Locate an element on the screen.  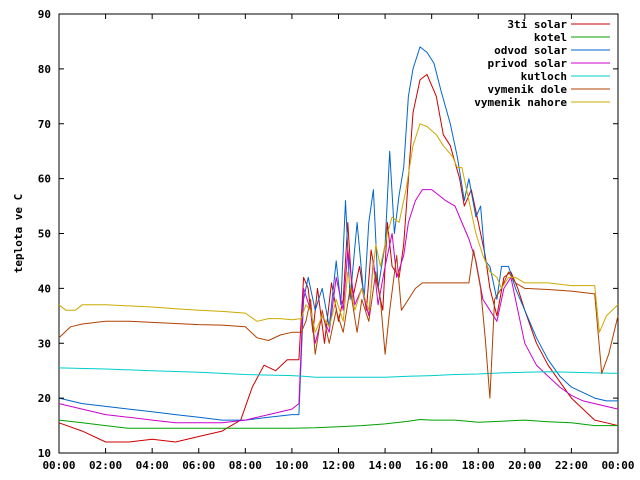
legend-label: privod solar is located at coordinates (528, 63).